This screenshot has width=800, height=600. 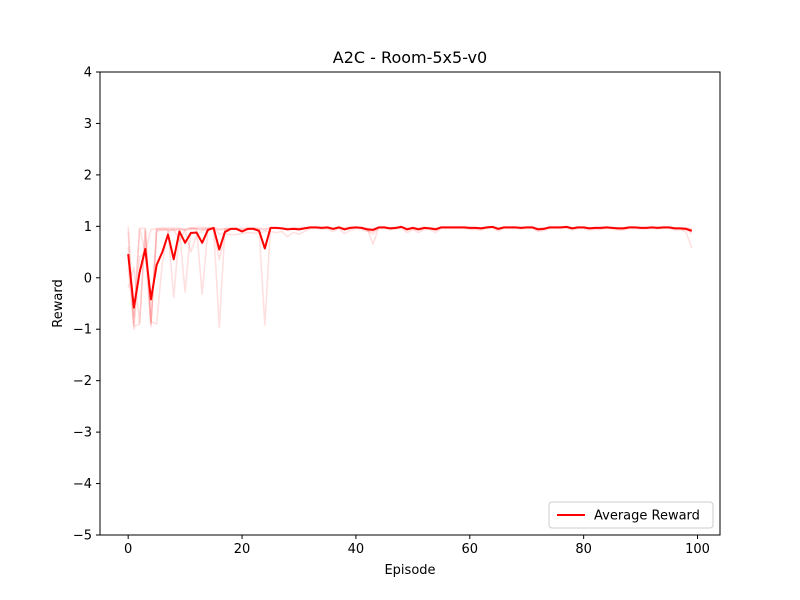 What do you see at coordinates (583, 549) in the screenshot?
I see `x-tick-label: 80` at bounding box center [583, 549].